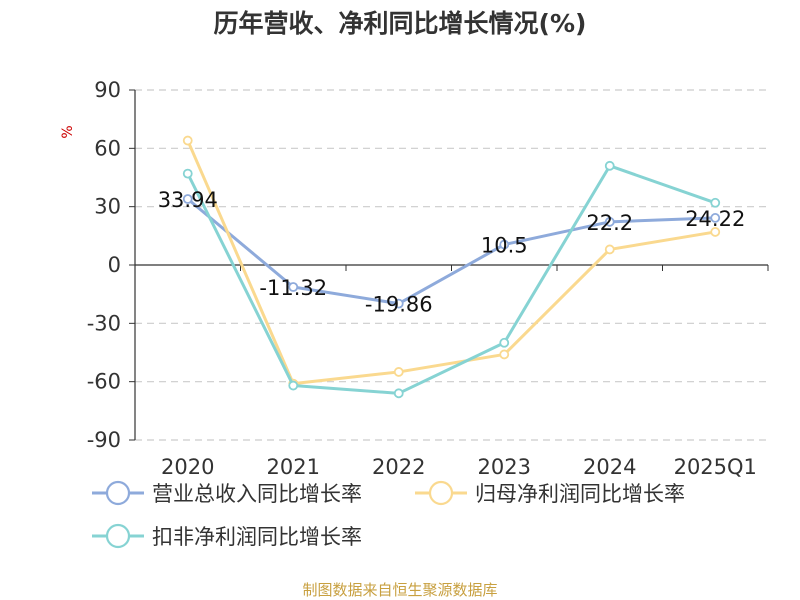 The height and width of the screenshot is (600, 800). I want to click on y-tick-label: -90, so click(104, 440).